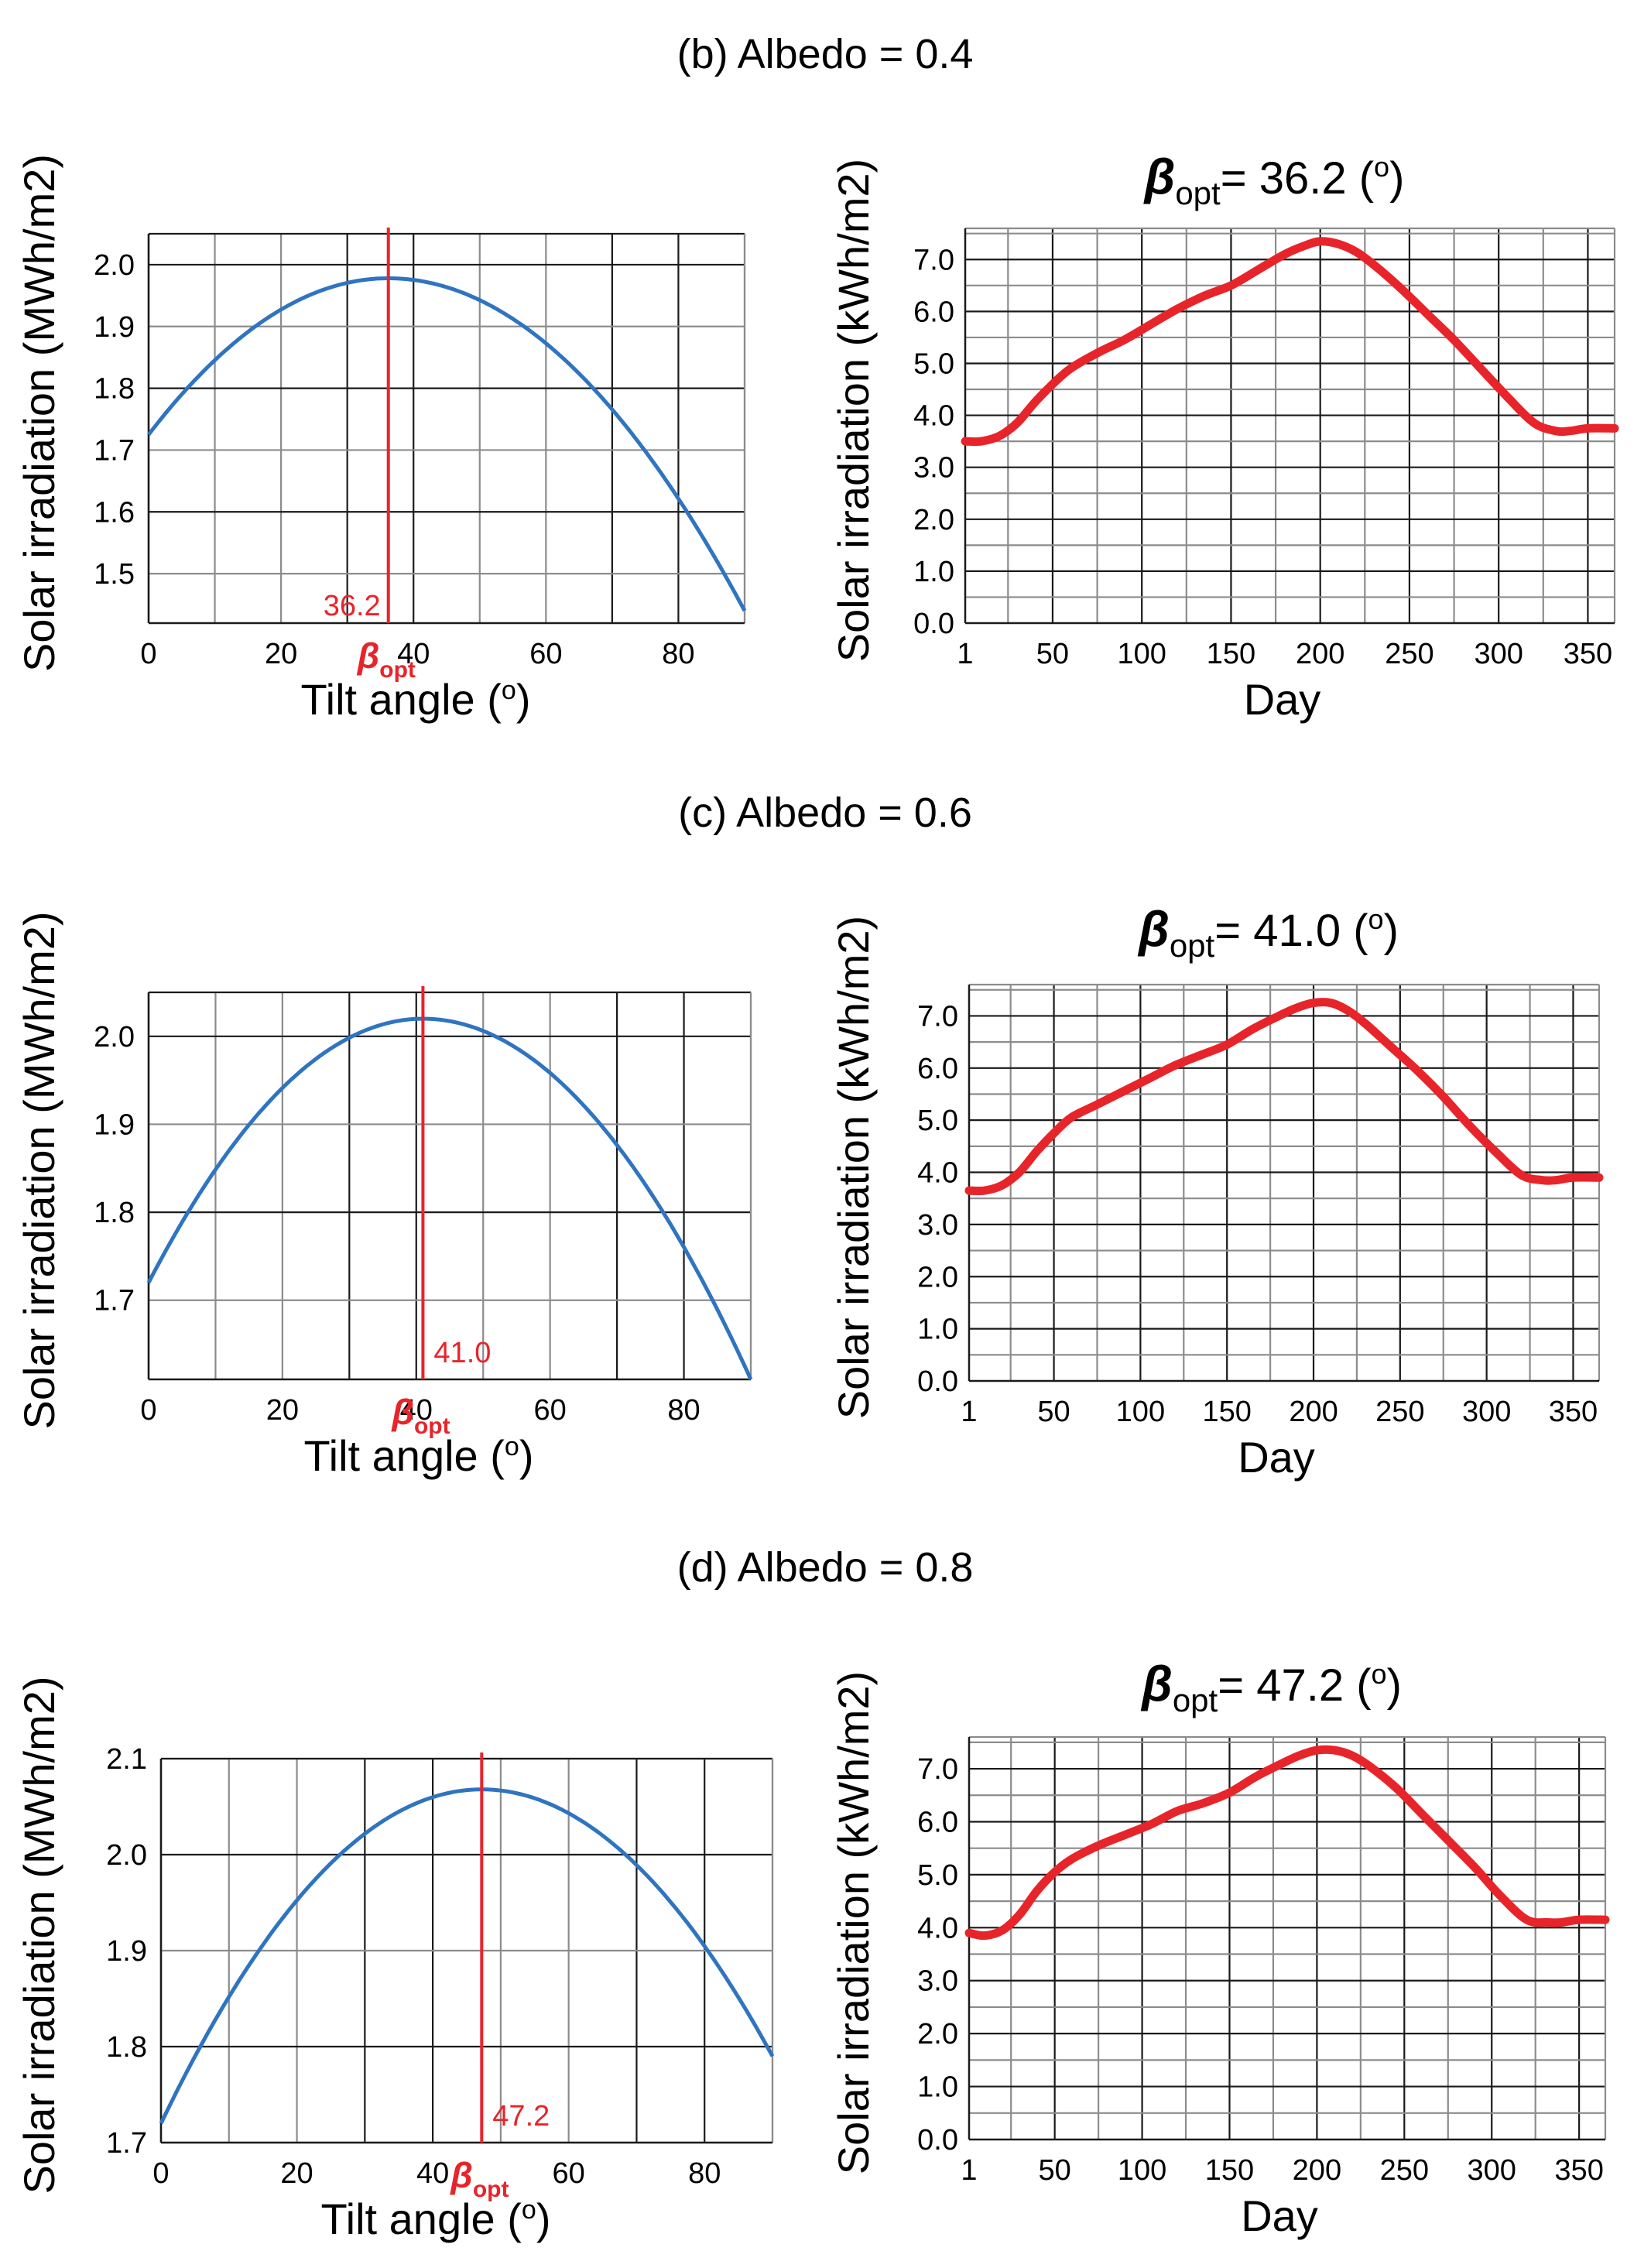 The height and width of the screenshot is (2268, 1651). Describe the element at coordinates (1268, 932) in the screenshot. I see `daily-chart-title: βopt= 41.0 (o)` at that location.